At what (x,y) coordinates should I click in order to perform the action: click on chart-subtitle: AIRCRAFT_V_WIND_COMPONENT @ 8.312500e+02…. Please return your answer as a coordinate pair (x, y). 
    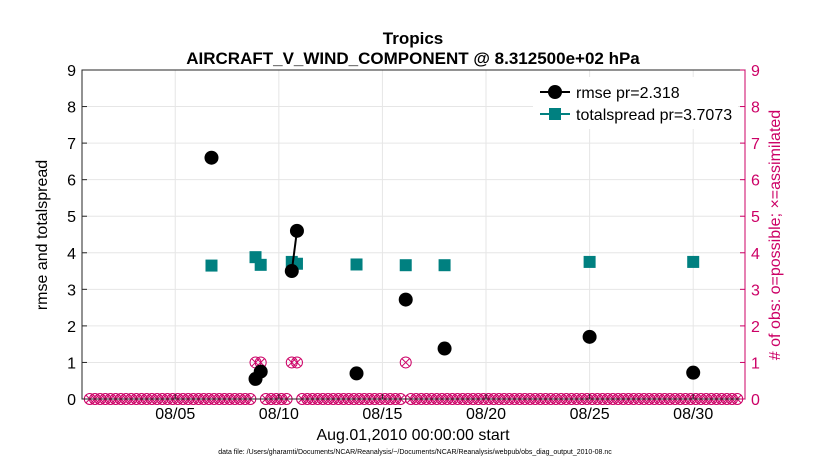
    Looking at the image, I should click on (413, 58).